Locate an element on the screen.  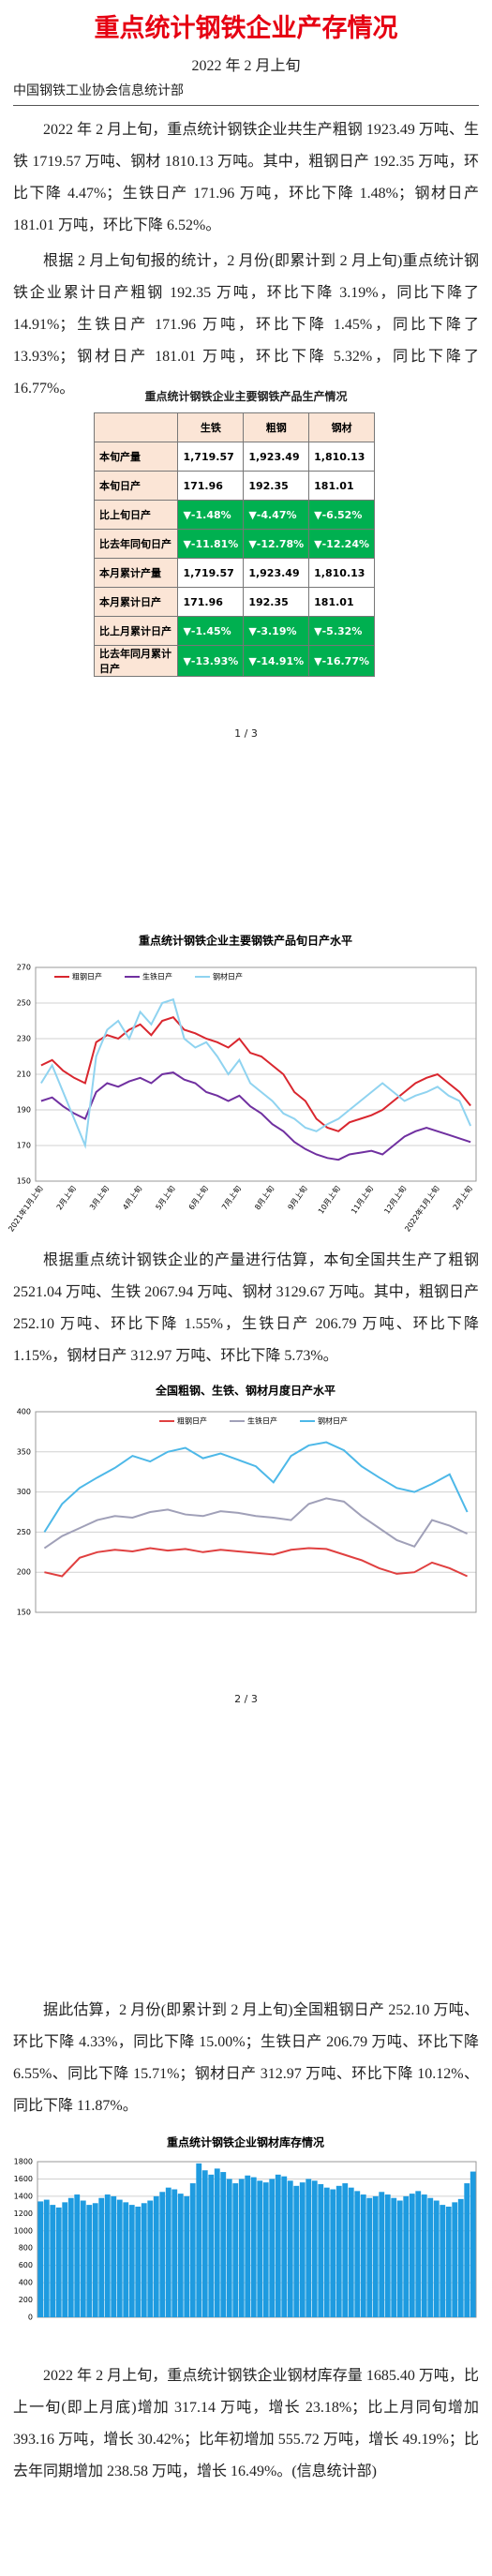
table-title: 重点统计钢铁企业主要钢铁产品生产情况 is located at coordinates (246, 397).